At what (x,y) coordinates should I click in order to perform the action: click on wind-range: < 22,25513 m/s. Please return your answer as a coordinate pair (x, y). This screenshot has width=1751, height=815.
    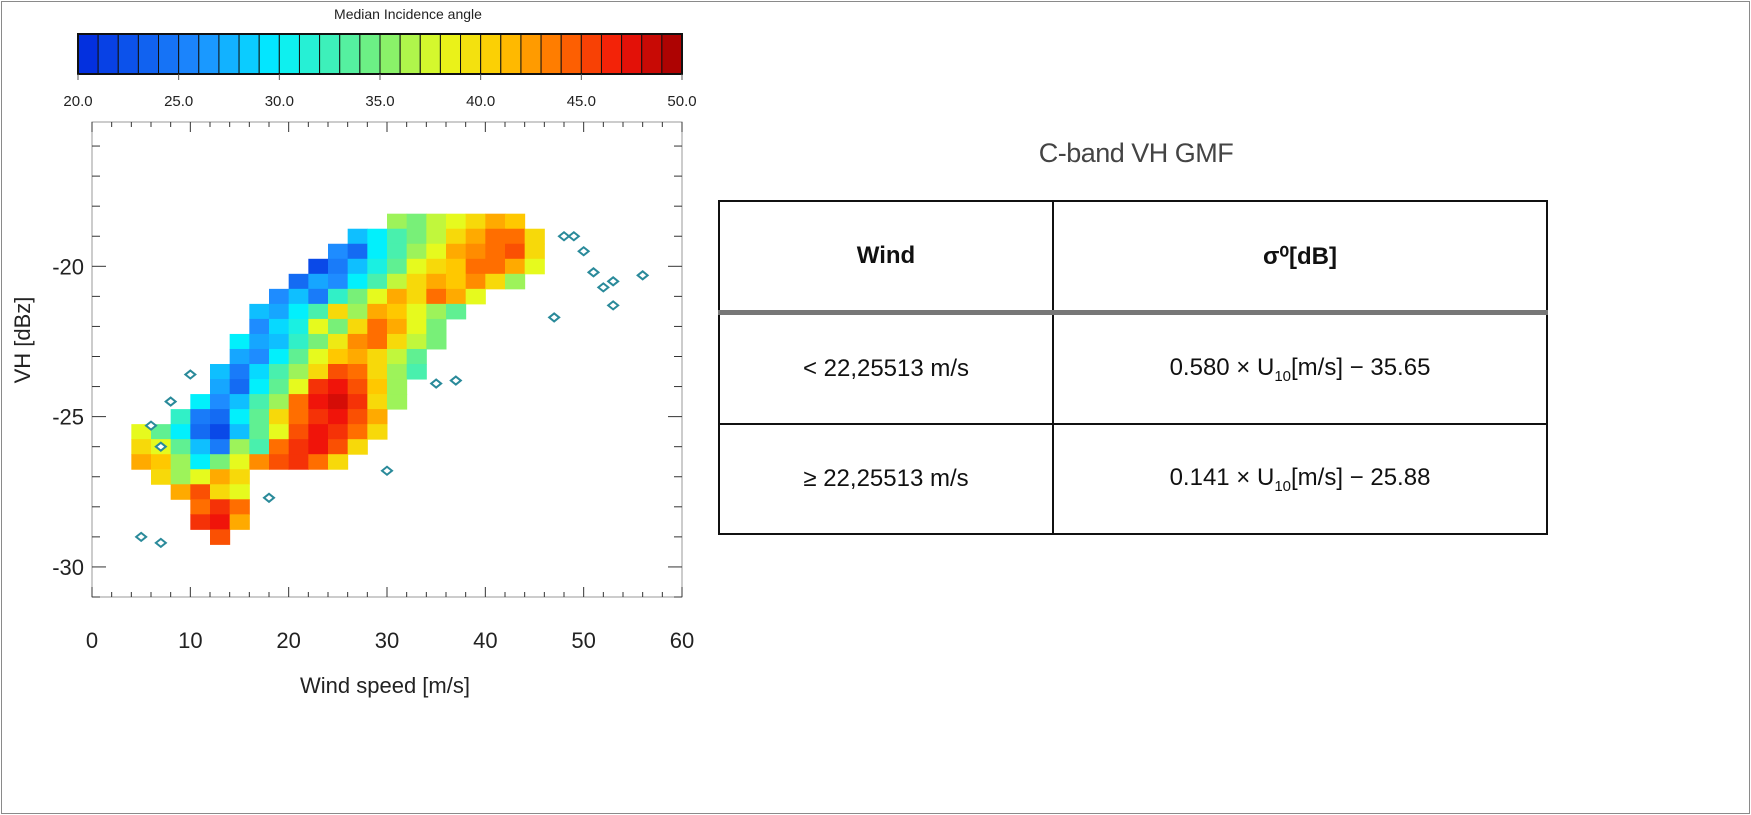
    Looking at the image, I should click on (886, 368).